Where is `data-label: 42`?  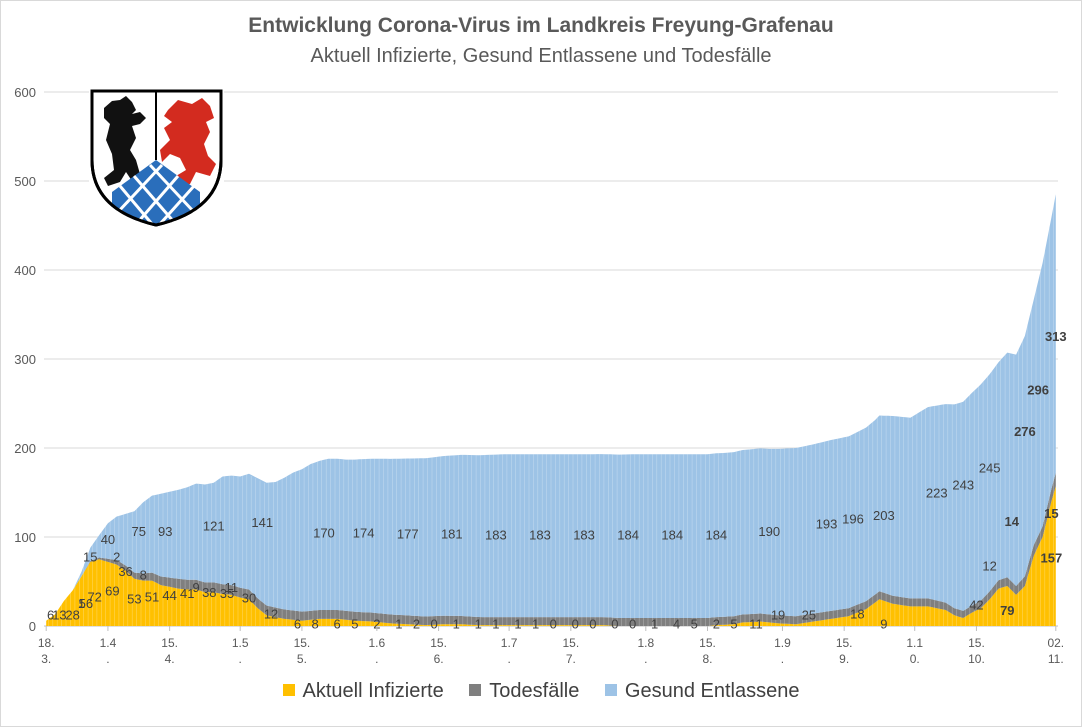 data-label: 42 is located at coordinates (976, 605).